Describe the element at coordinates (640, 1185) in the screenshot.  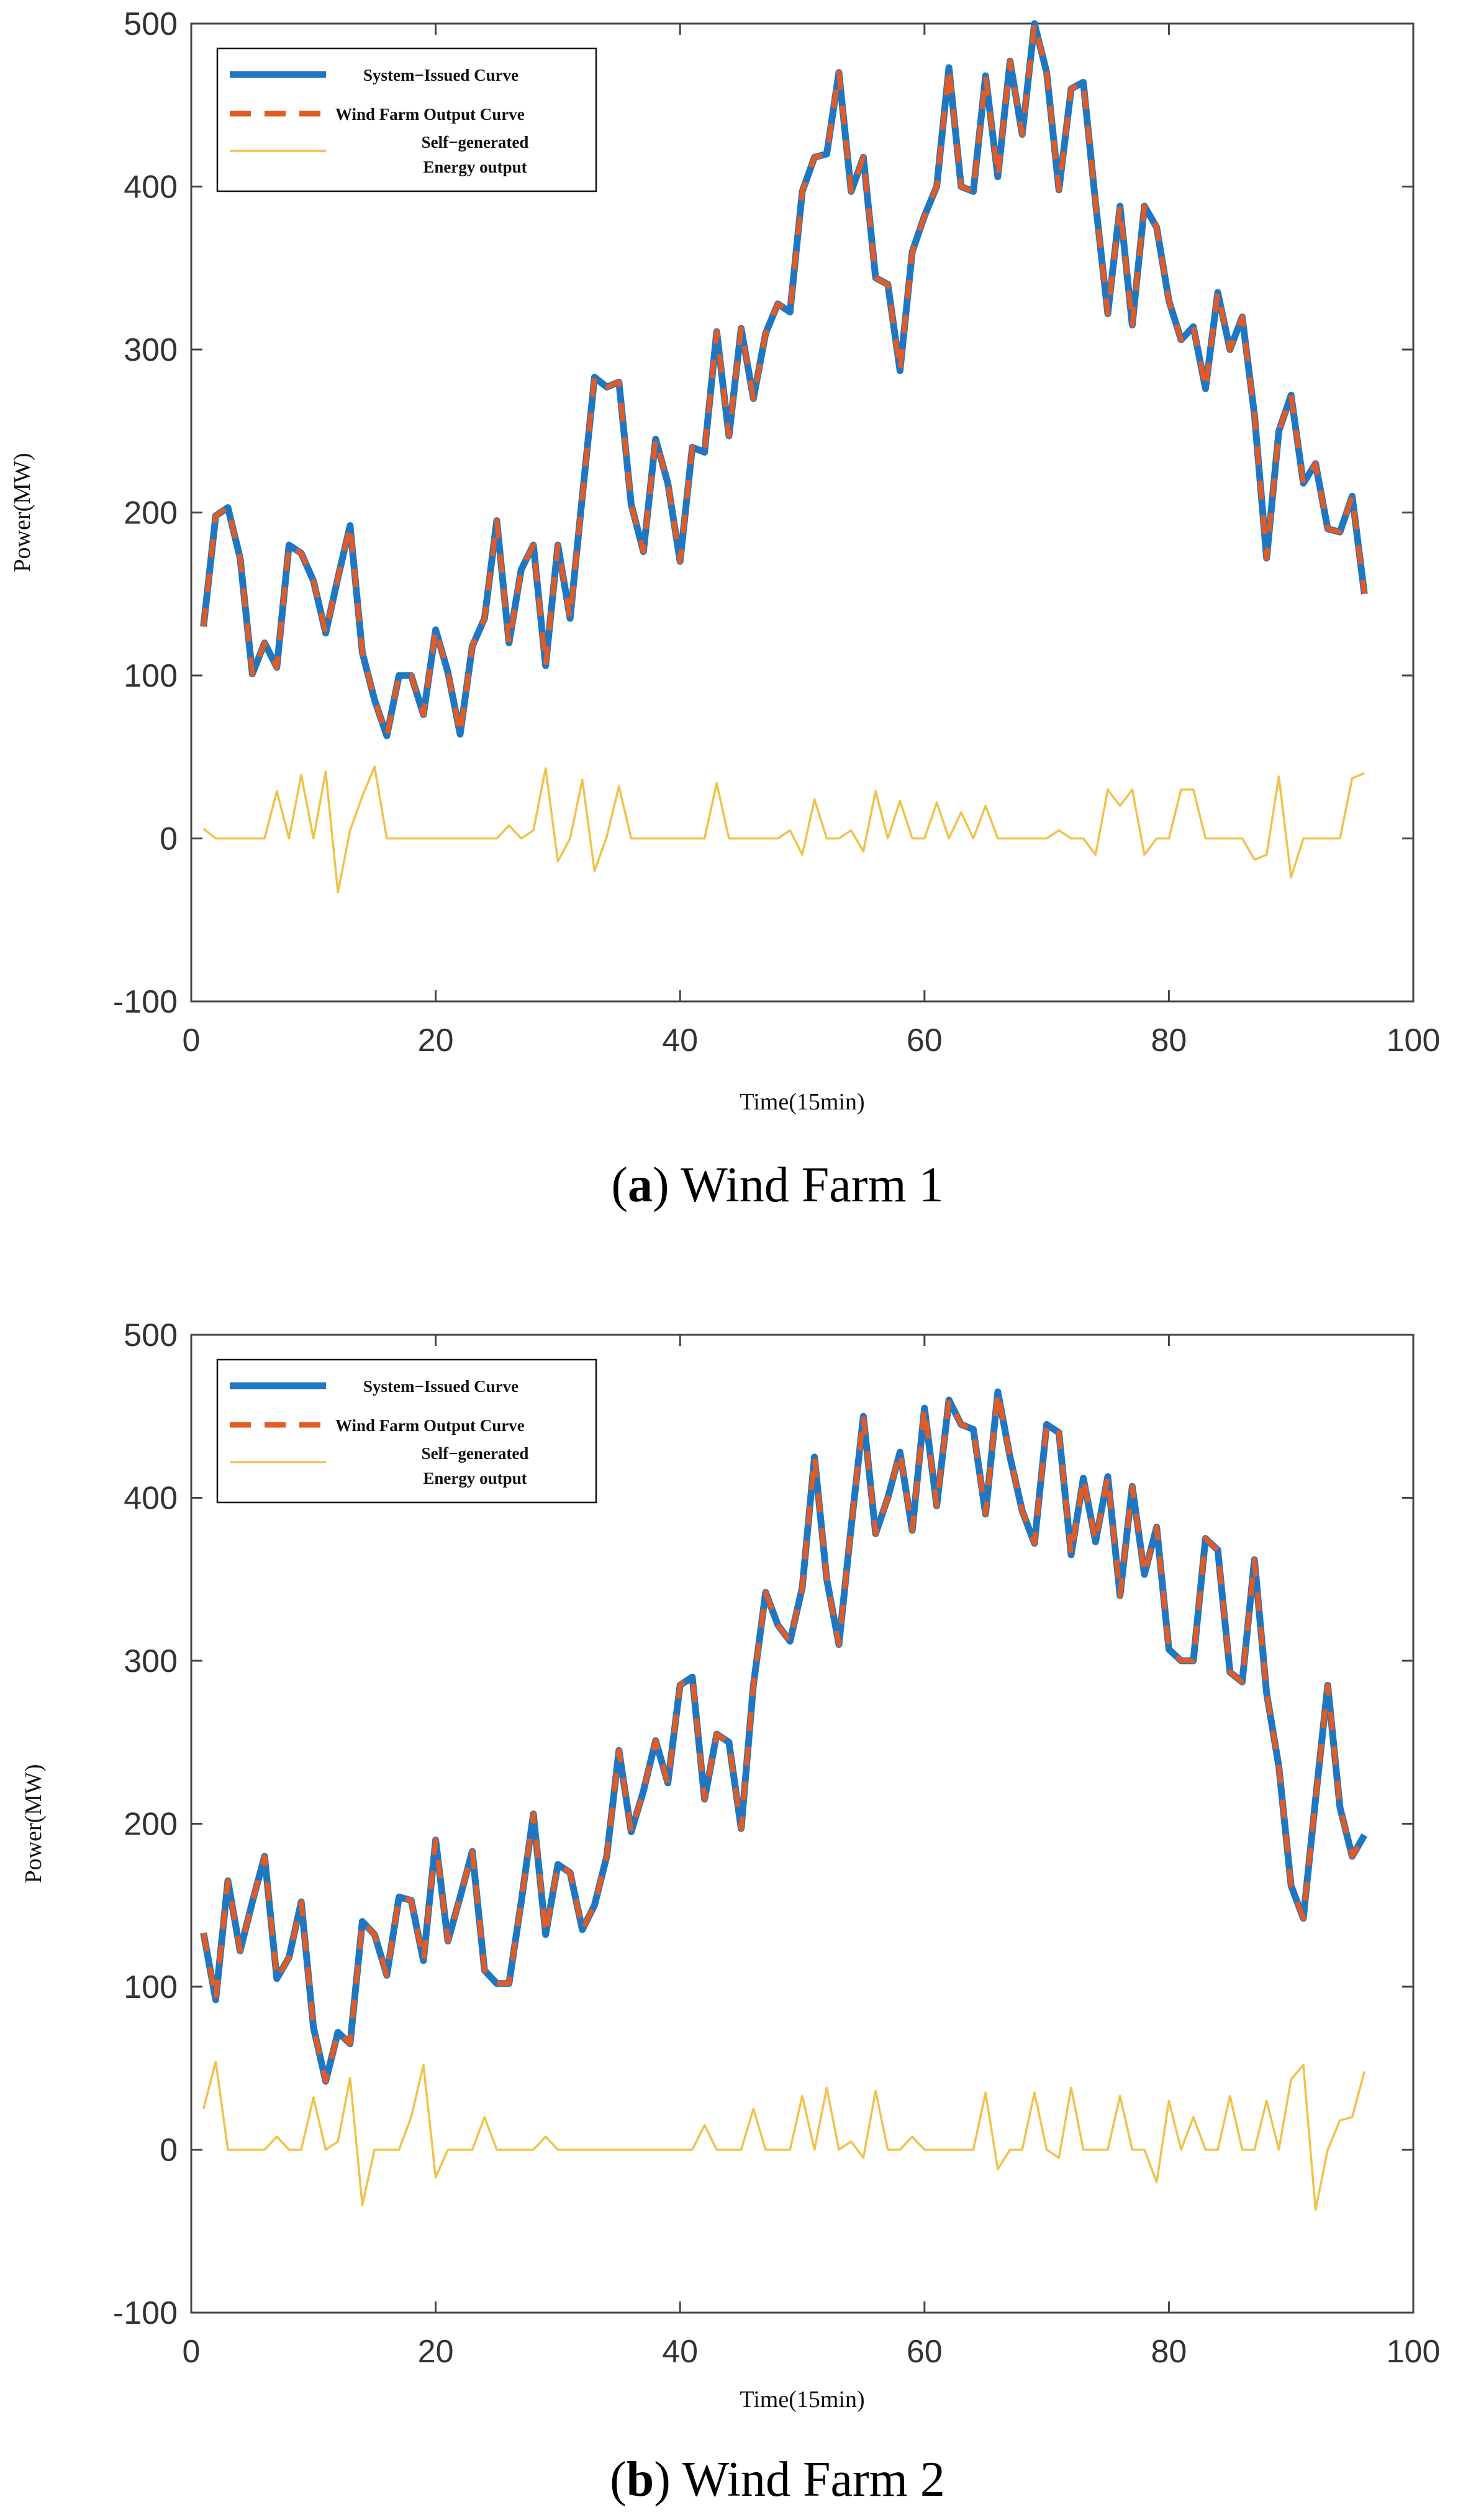
I see `caption-letter: a` at that location.